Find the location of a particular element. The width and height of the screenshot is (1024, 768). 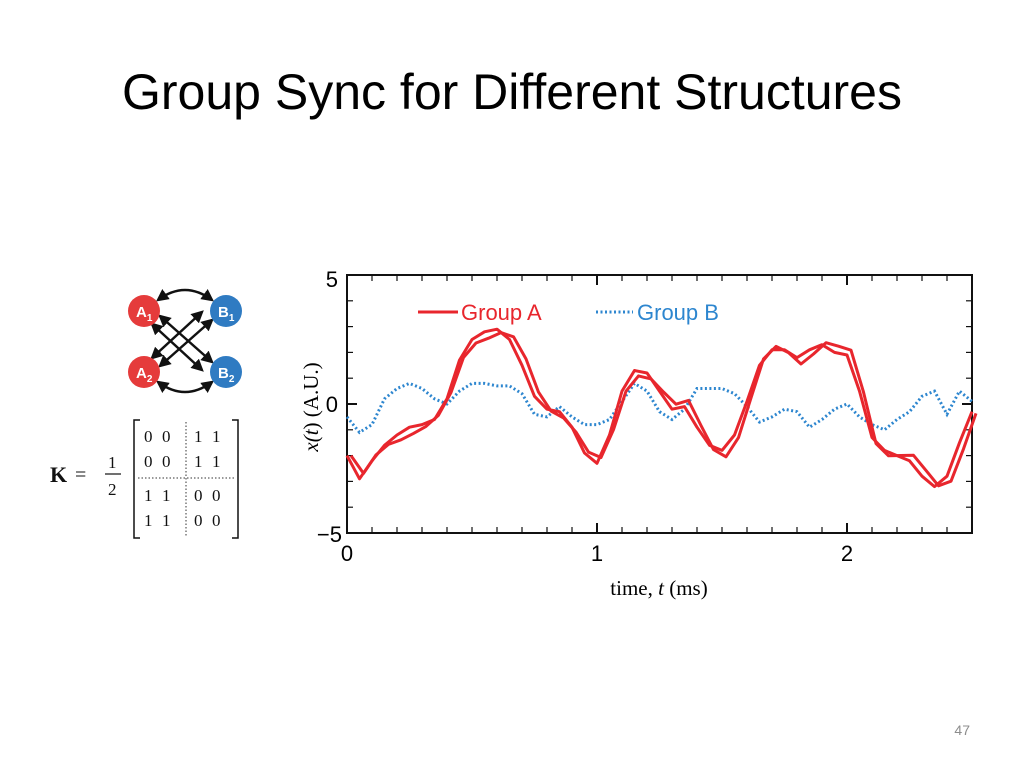

legend: Group A Group B is located at coordinates (568, 312).